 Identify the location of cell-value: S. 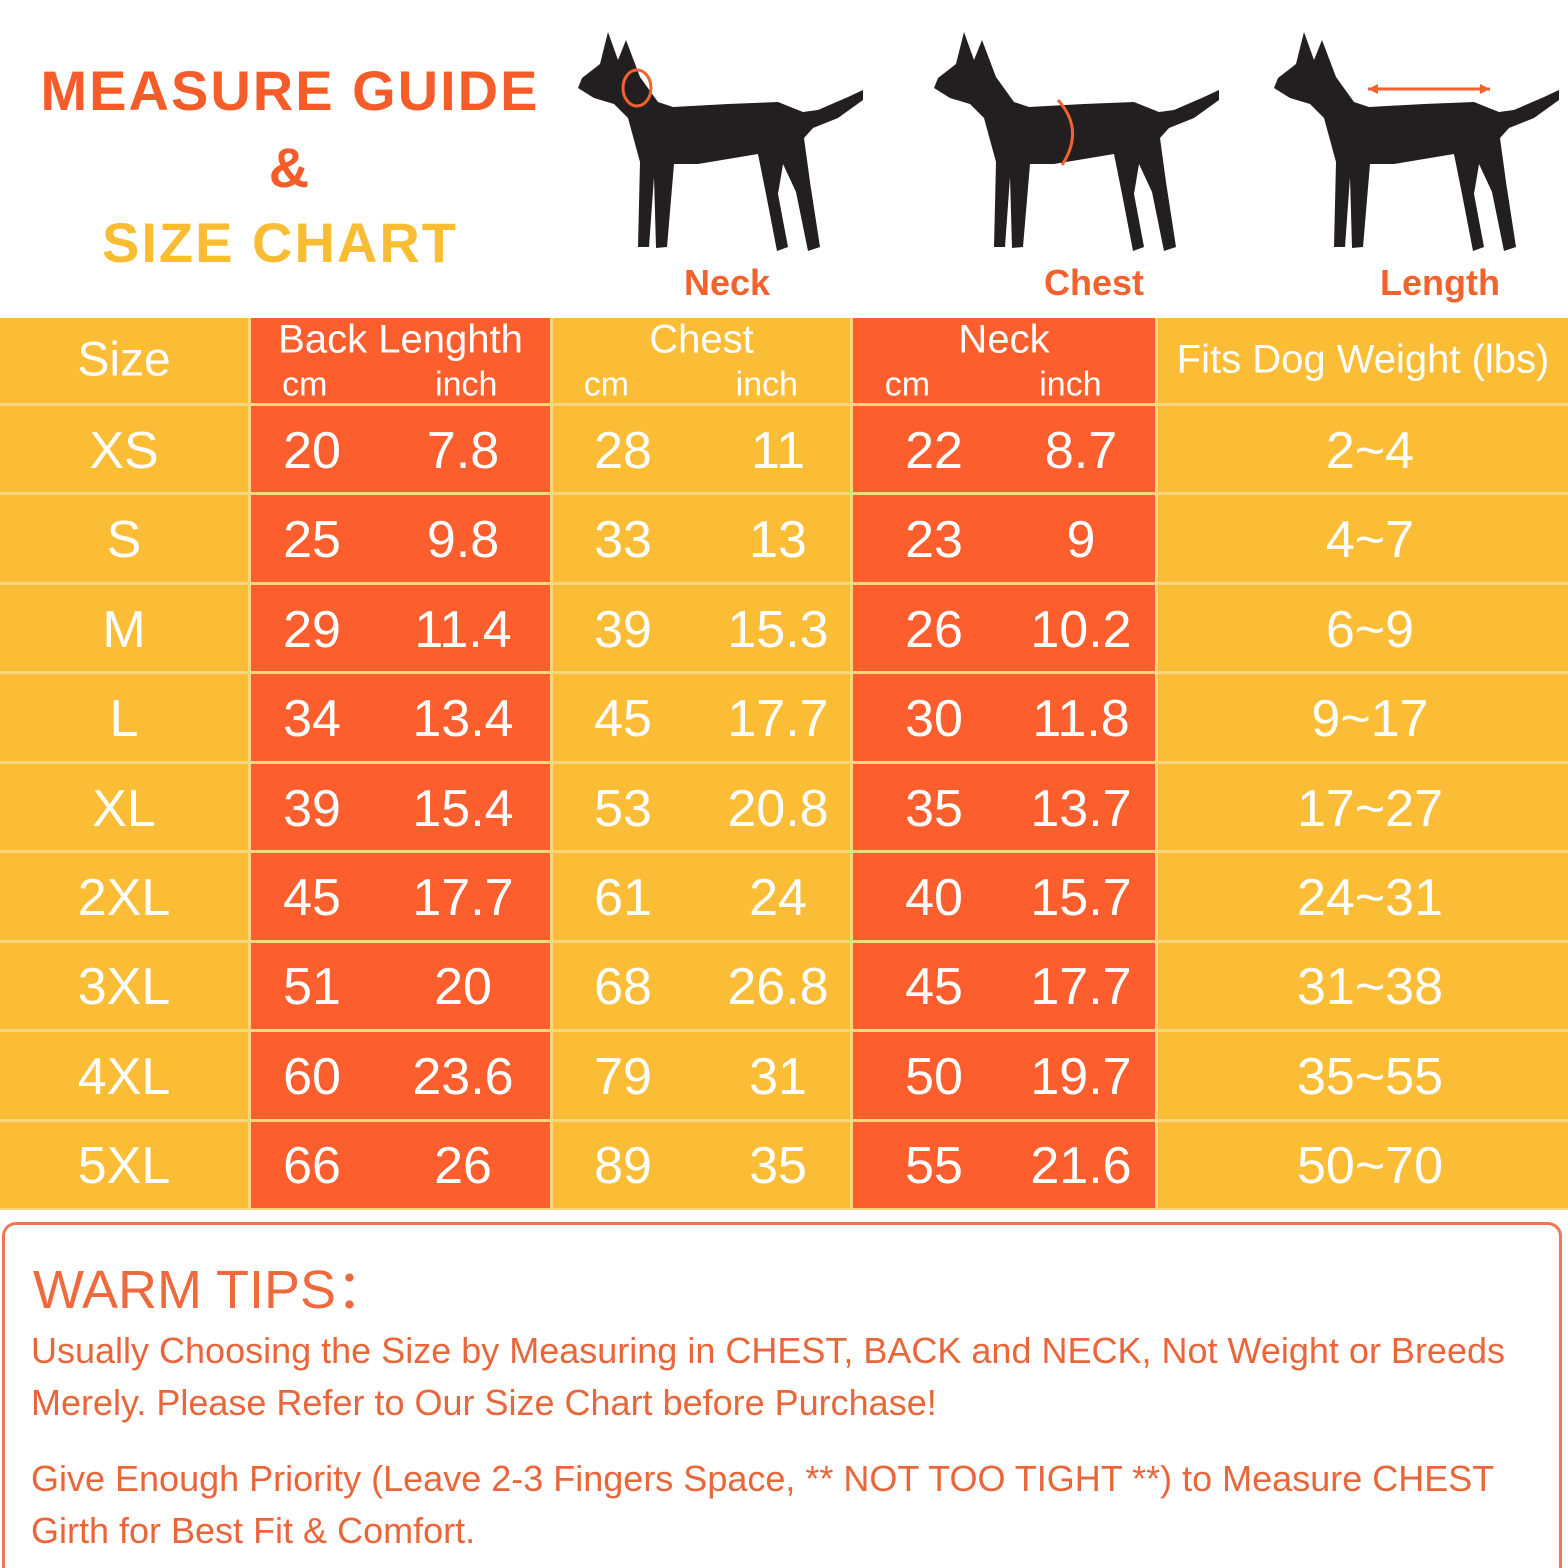
(124, 540).